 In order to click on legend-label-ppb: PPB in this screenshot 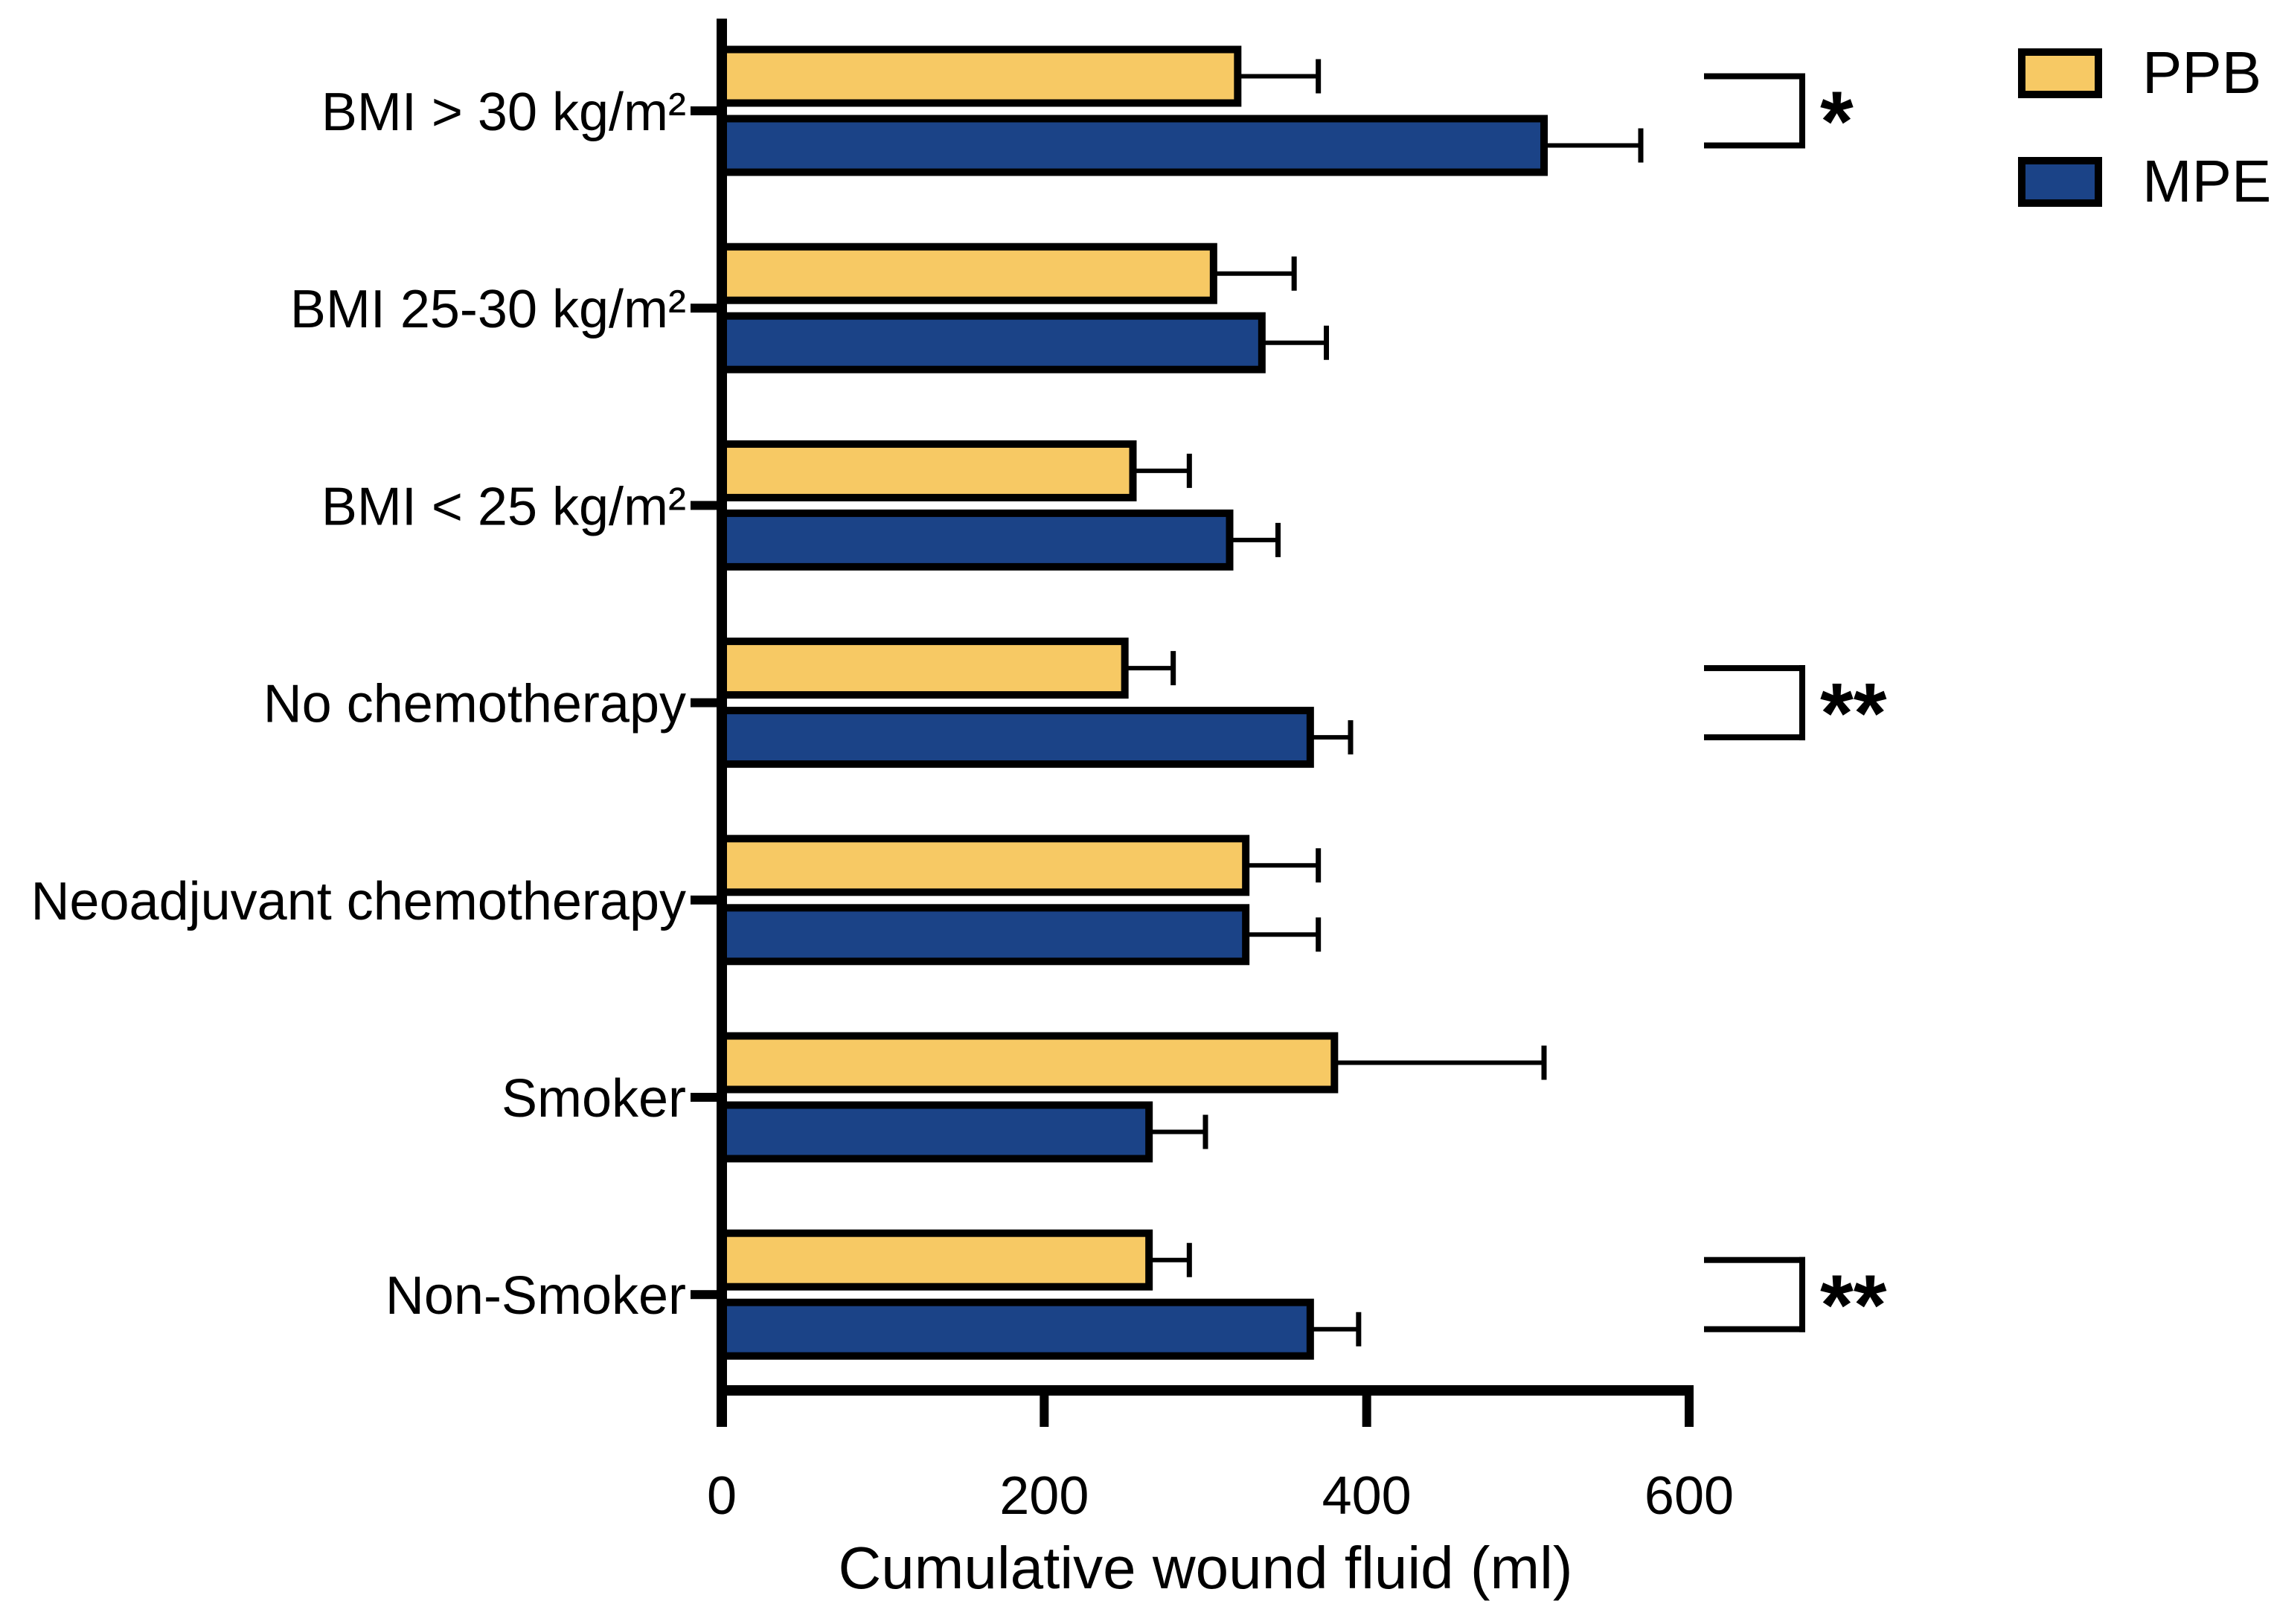, I will do `click(2202, 72)`.